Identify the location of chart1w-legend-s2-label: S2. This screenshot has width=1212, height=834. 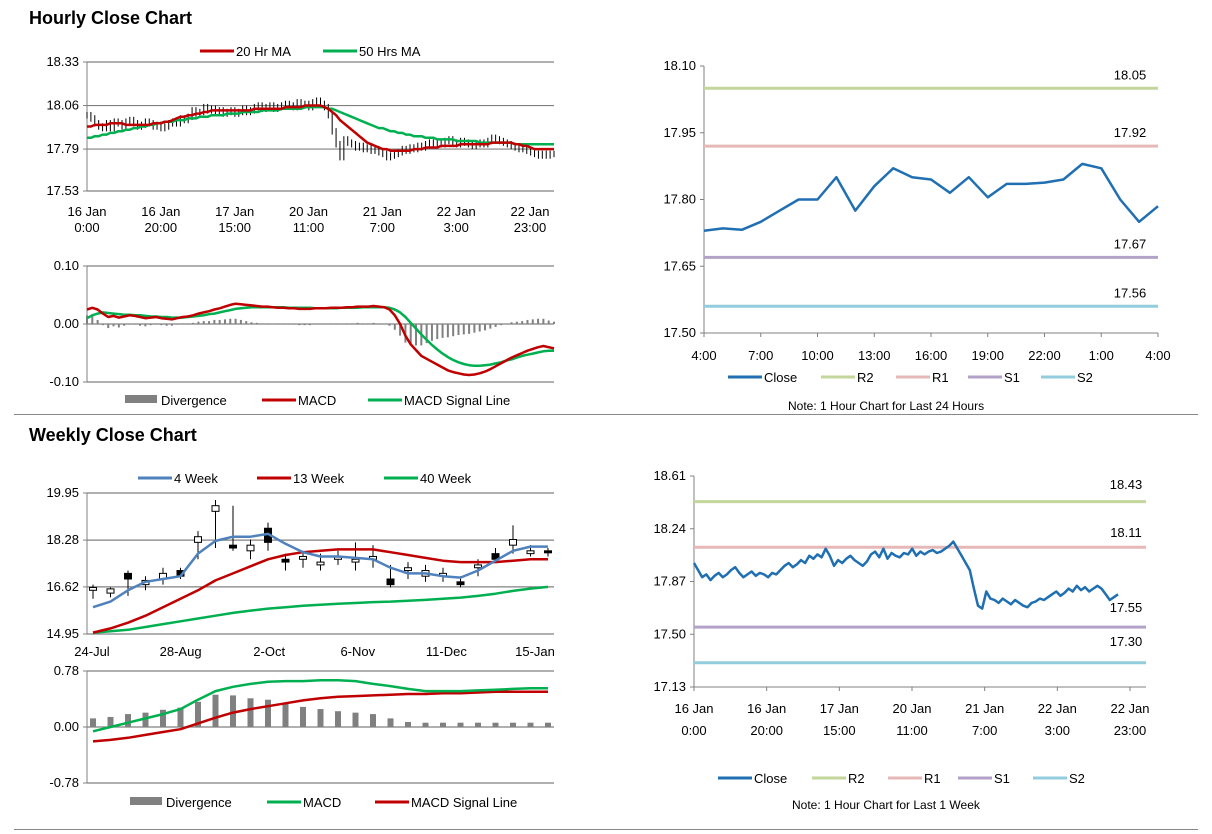
(1077, 778).